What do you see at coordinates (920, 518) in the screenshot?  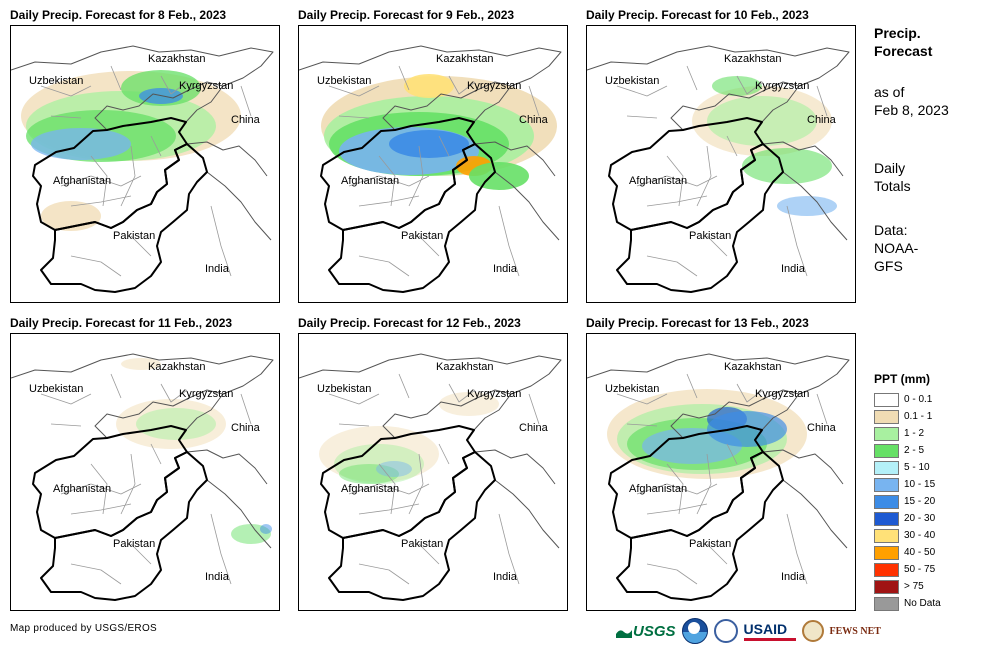 I see `legend-label: 20 - 30` at bounding box center [920, 518].